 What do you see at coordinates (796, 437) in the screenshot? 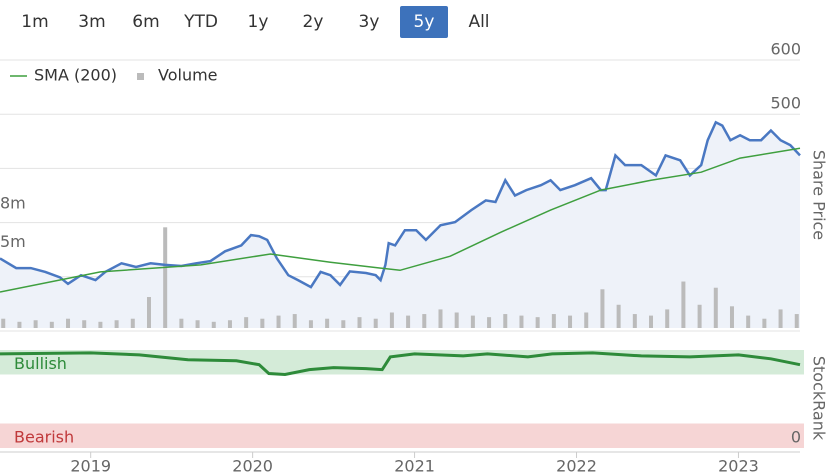
I see `rank-tick-label: 0` at bounding box center [796, 437].